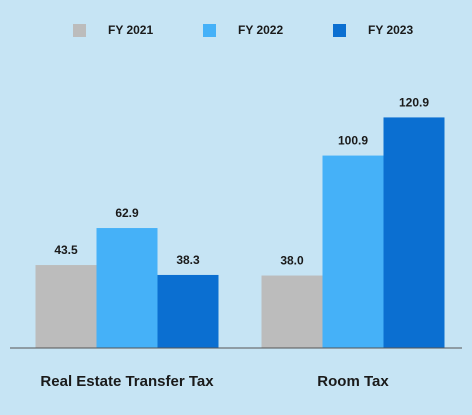  I want to click on value-label: 38.0, so click(292, 261).